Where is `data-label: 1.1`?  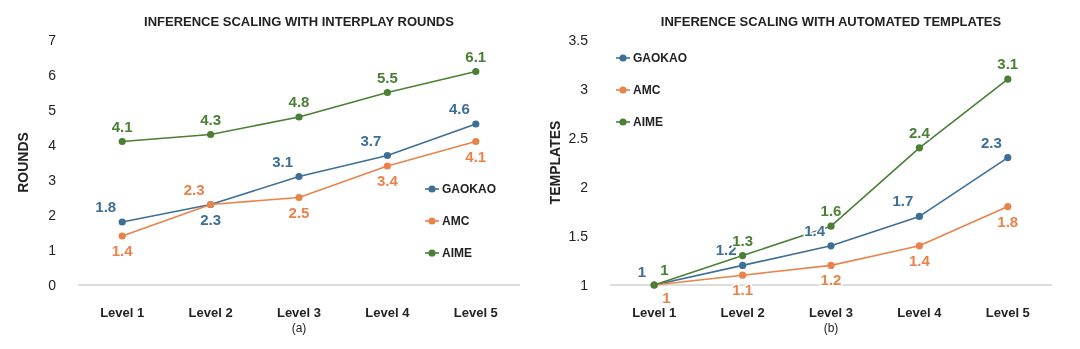 data-label: 1.1 is located at coordinates (743, 290).